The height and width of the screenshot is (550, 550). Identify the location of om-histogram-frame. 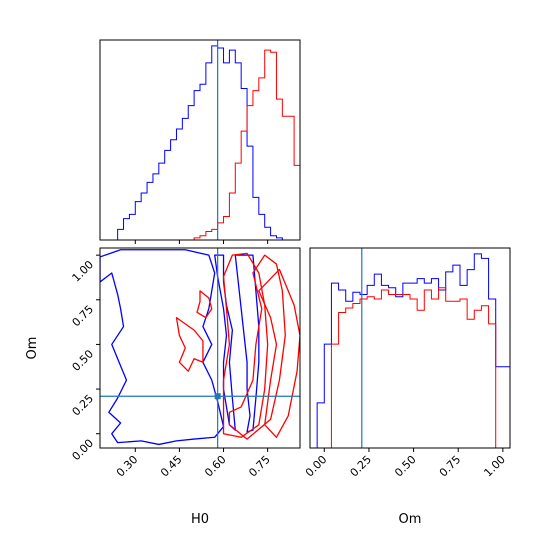
(410, 348).